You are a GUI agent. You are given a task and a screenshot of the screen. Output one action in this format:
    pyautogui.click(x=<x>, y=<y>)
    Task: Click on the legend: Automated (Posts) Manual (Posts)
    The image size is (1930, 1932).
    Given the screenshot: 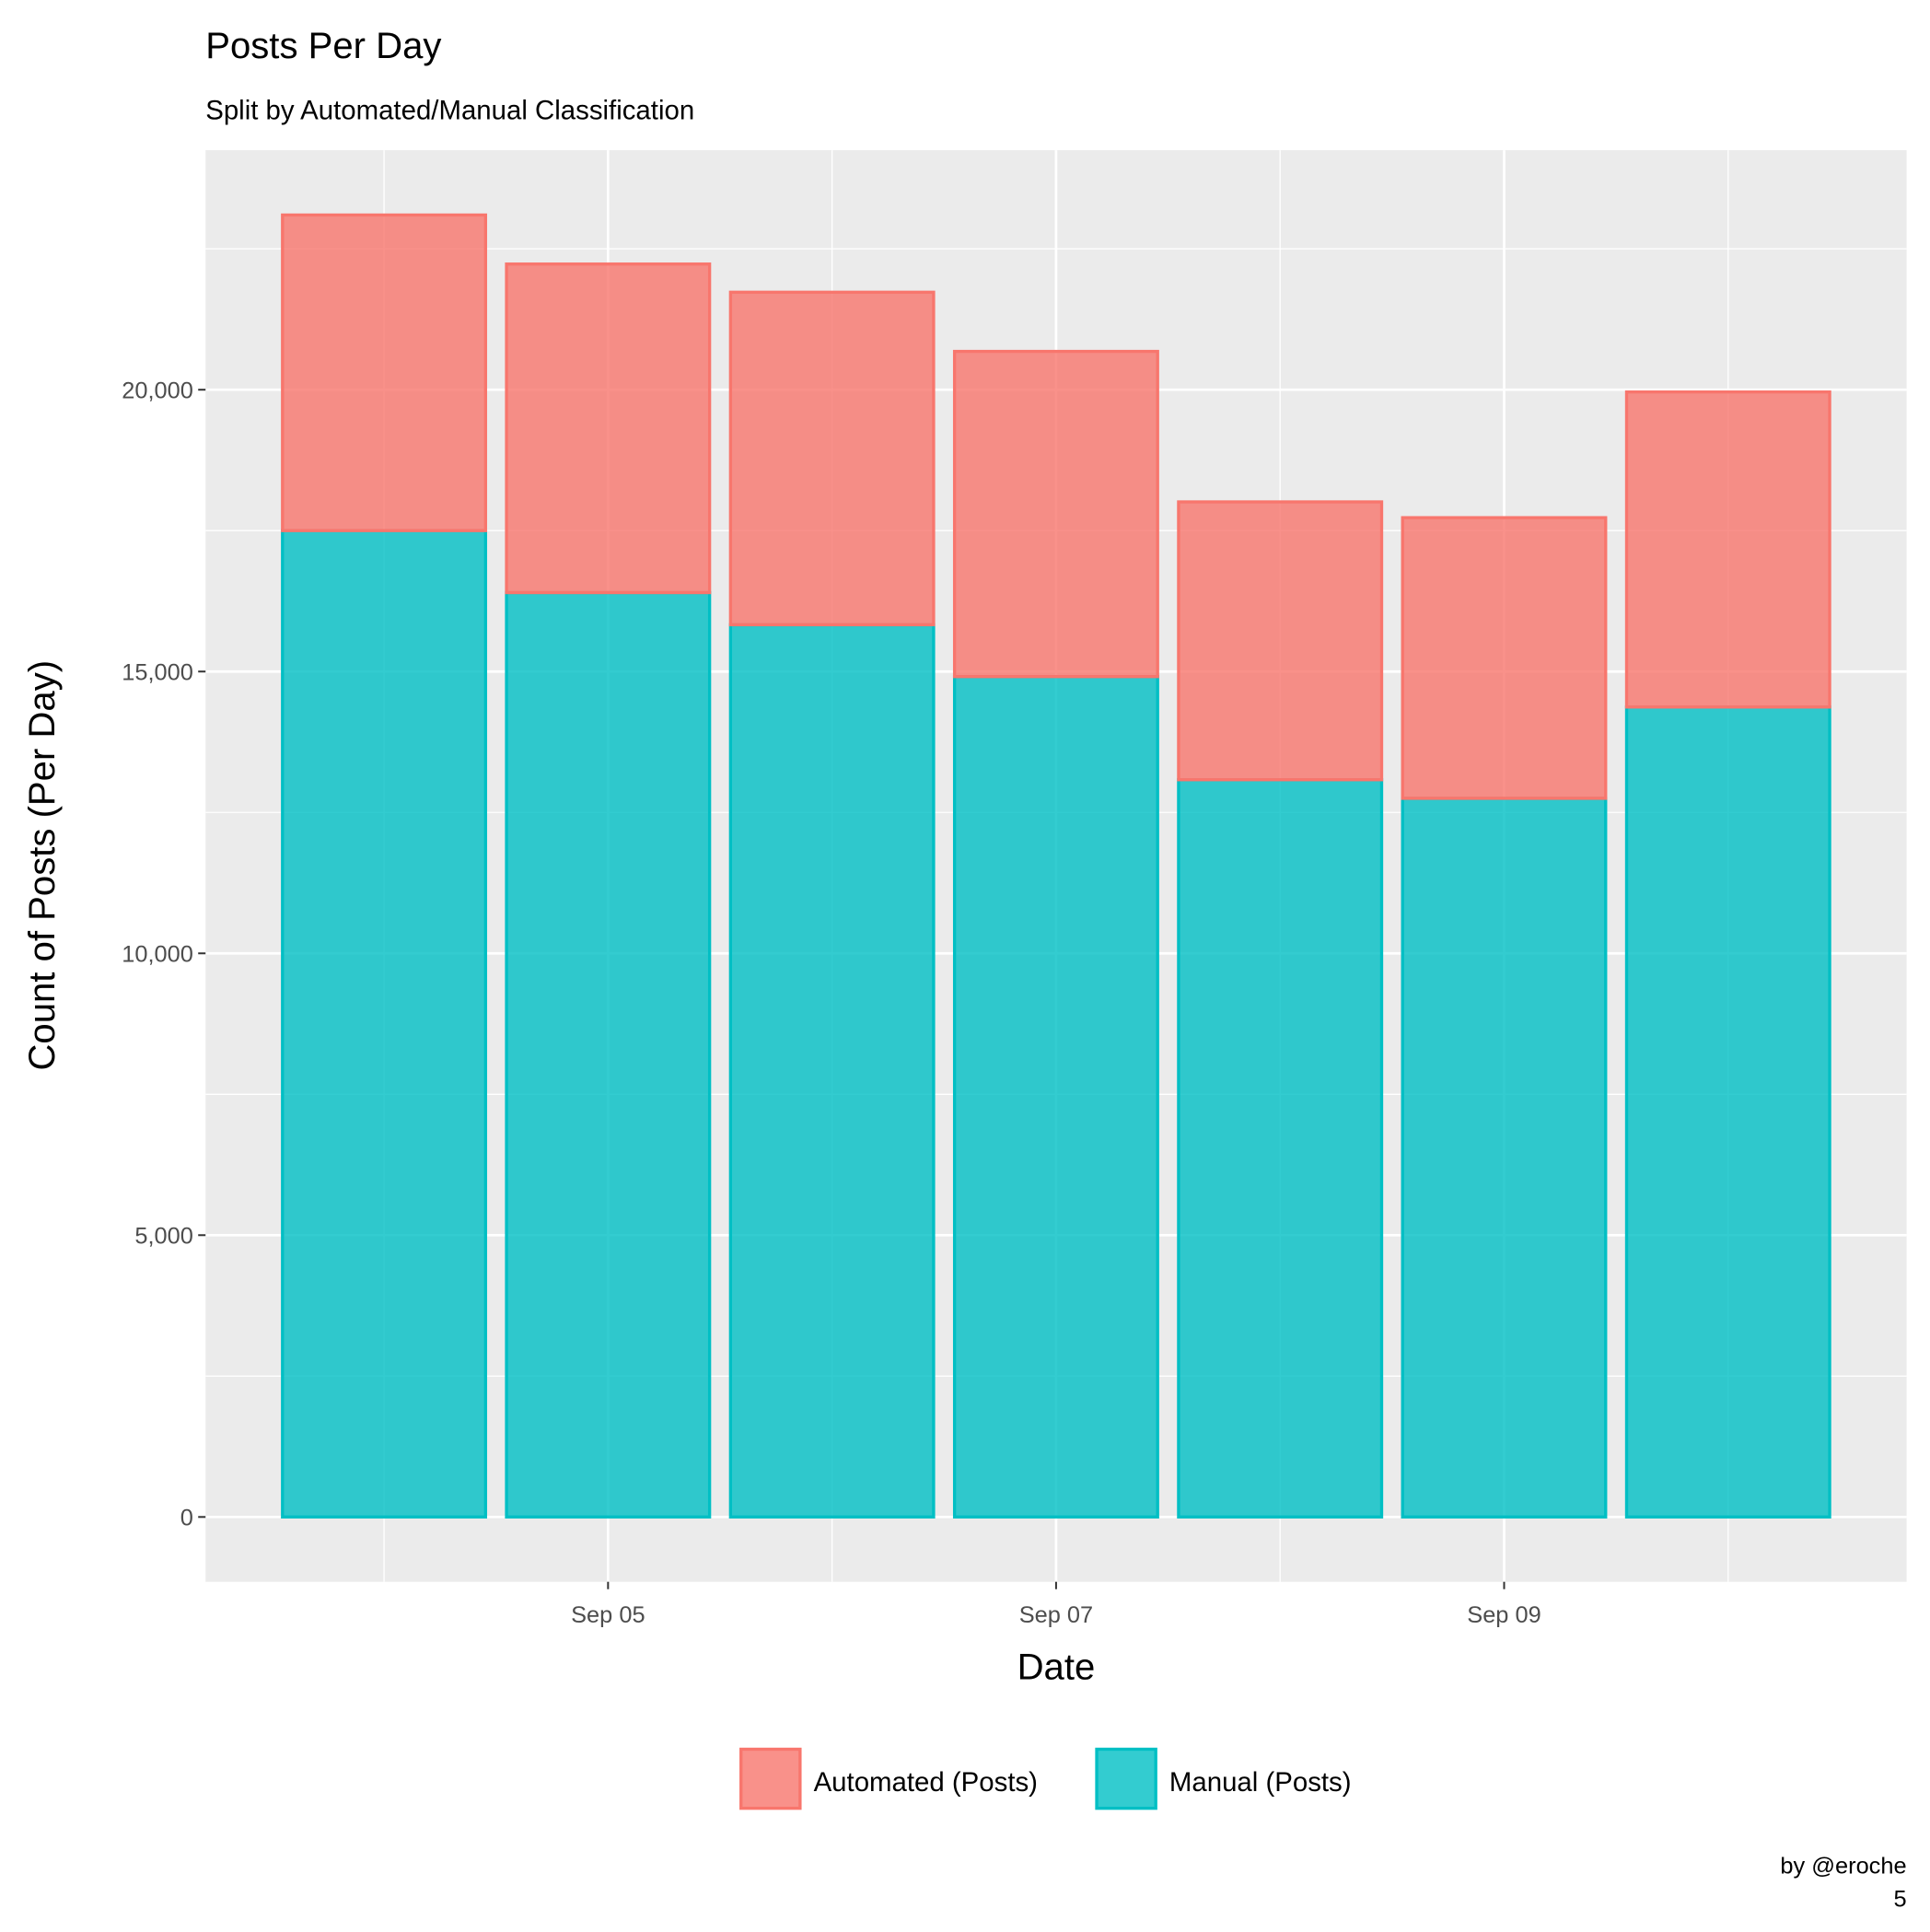 What is the action you would take?
    pyautogui.click(x=1045, y=1778)
    